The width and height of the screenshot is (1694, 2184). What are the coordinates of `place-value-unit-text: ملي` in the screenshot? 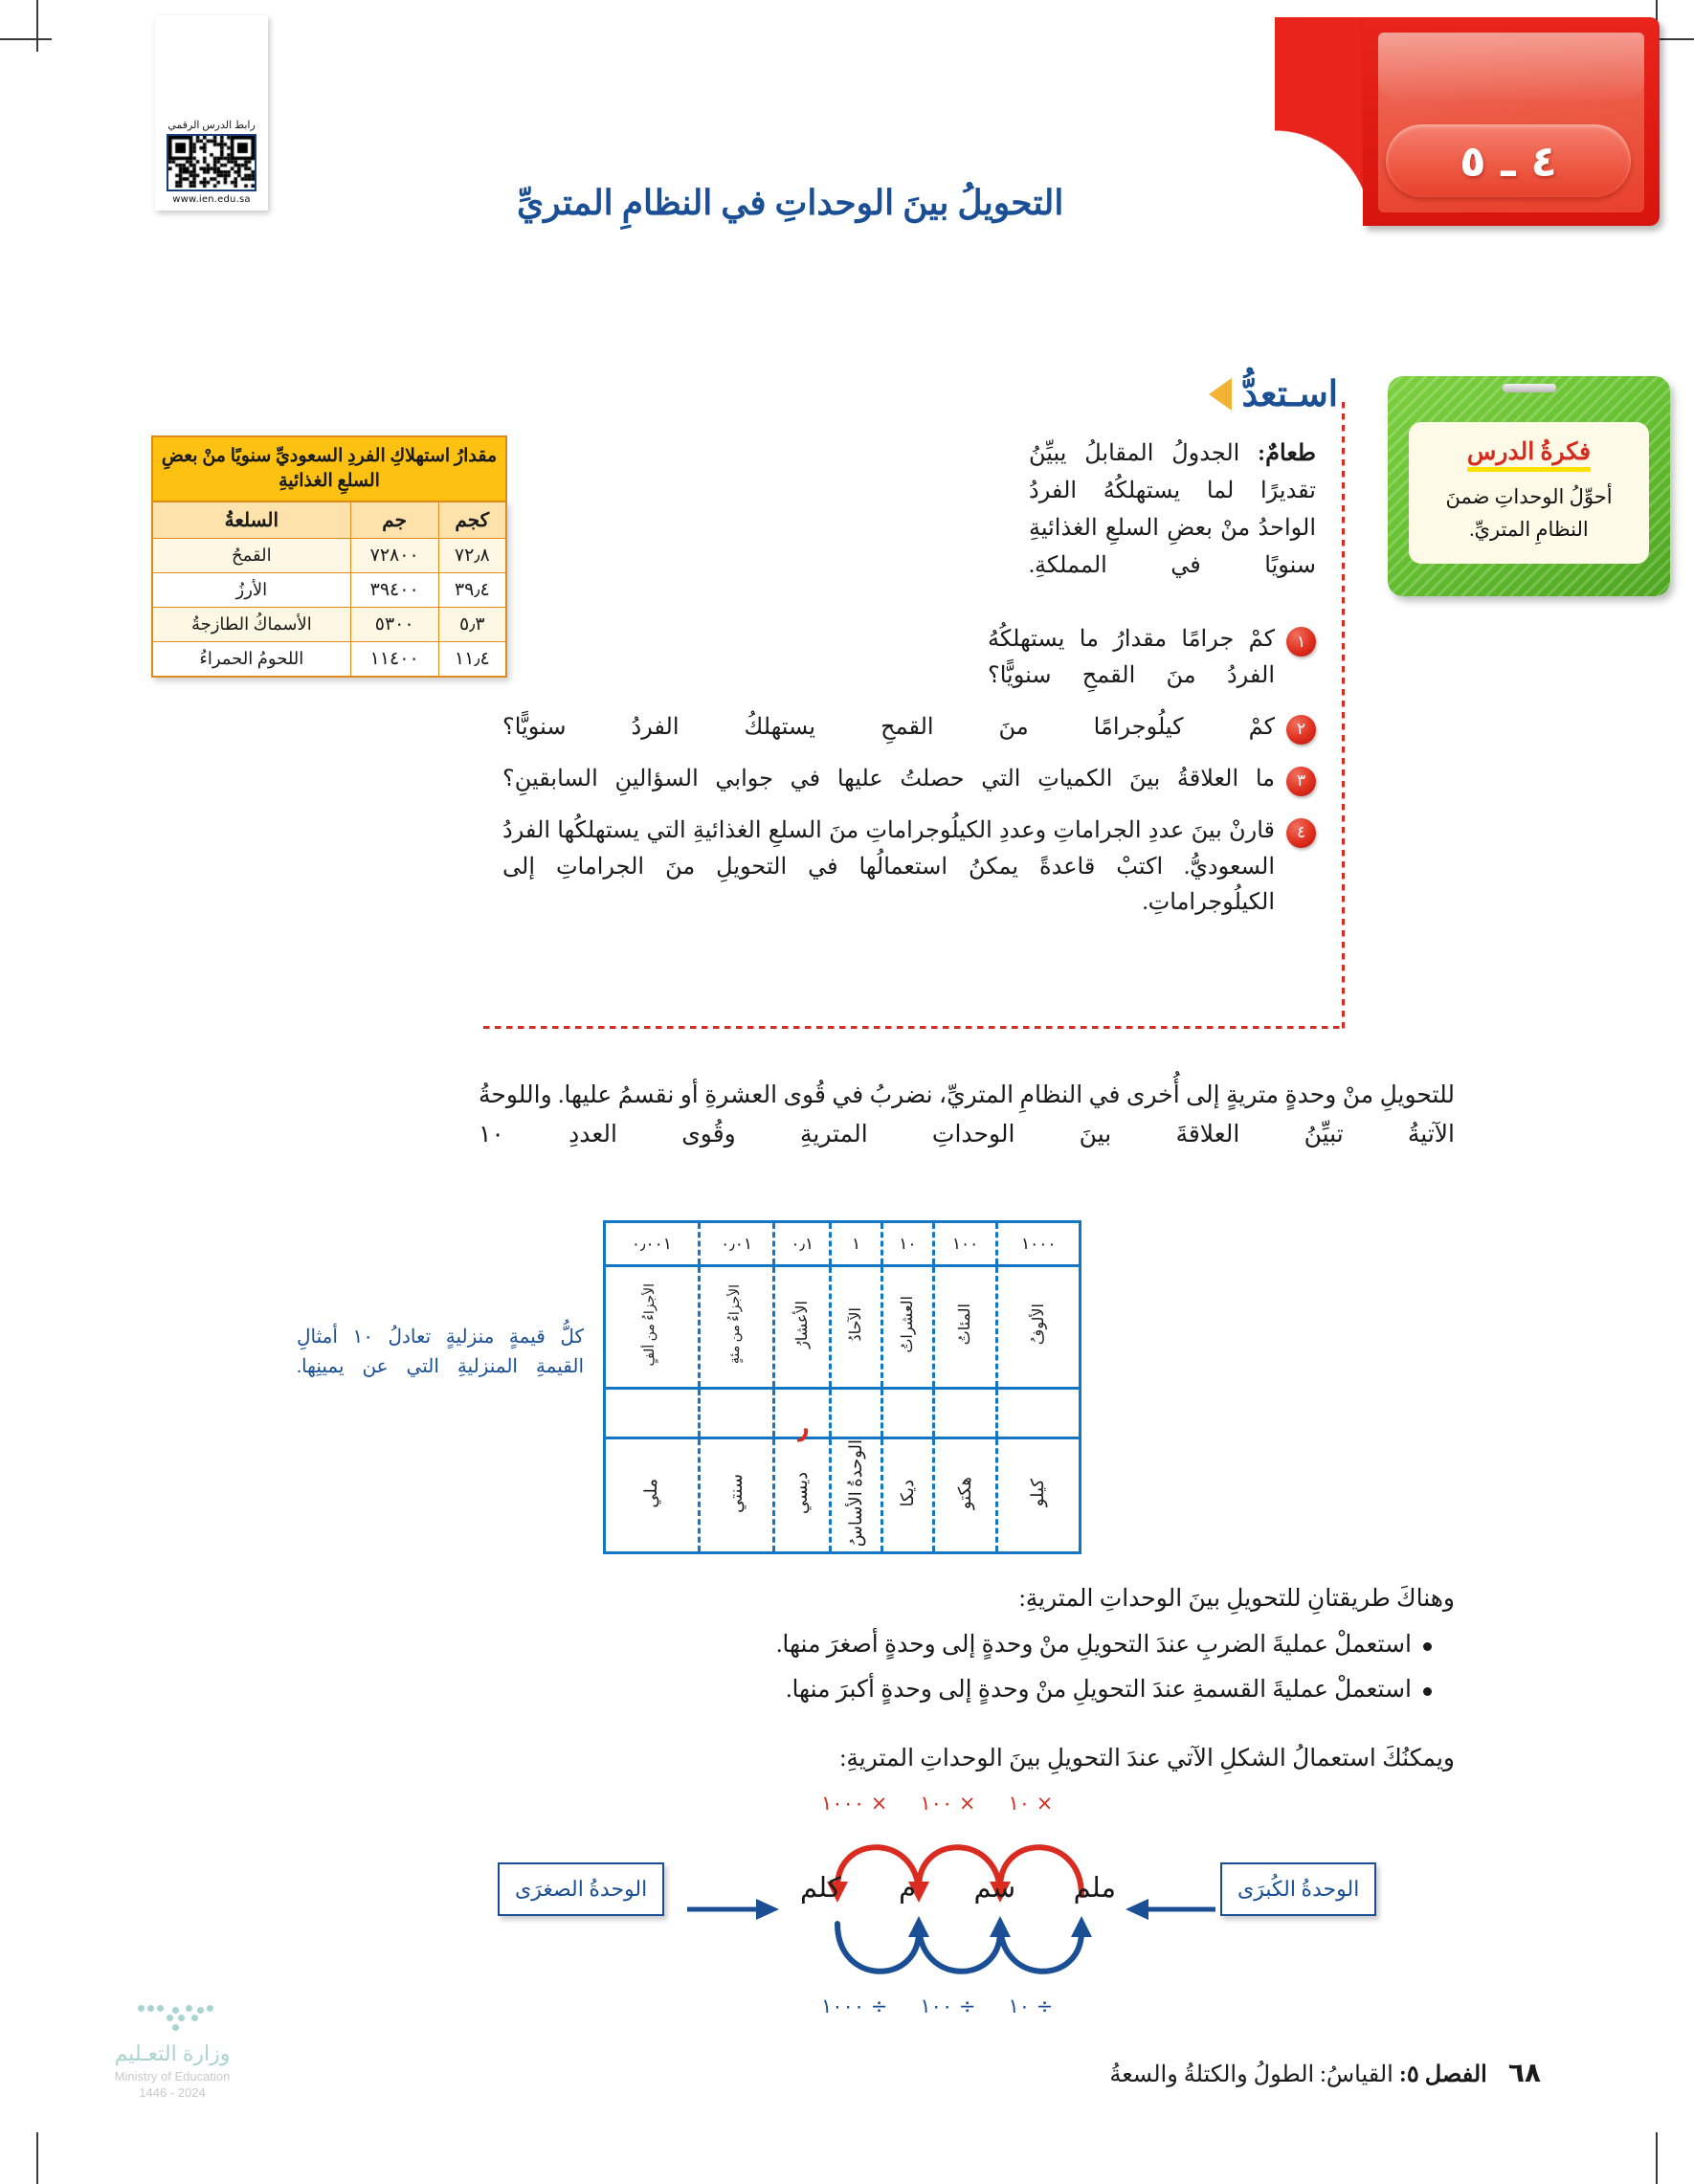 It's located at (651, 1493).